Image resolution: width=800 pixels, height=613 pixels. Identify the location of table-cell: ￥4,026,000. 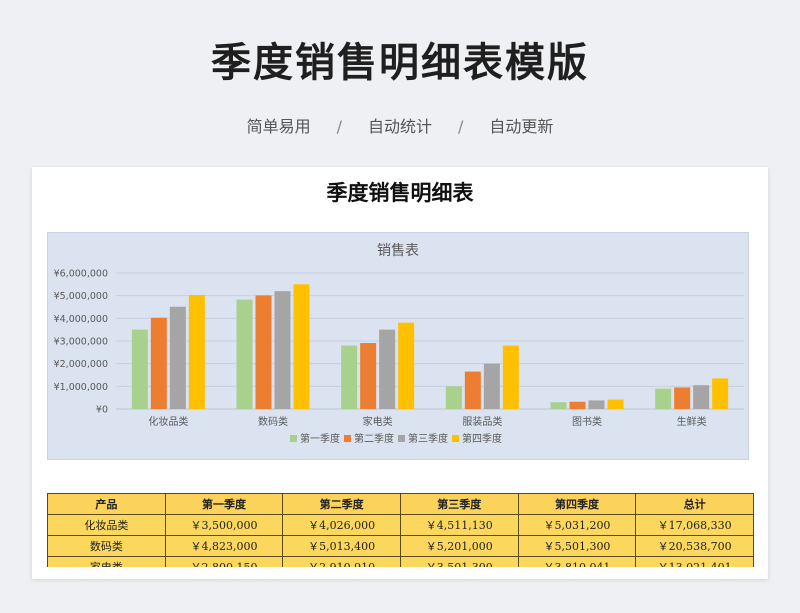
(341, 525).